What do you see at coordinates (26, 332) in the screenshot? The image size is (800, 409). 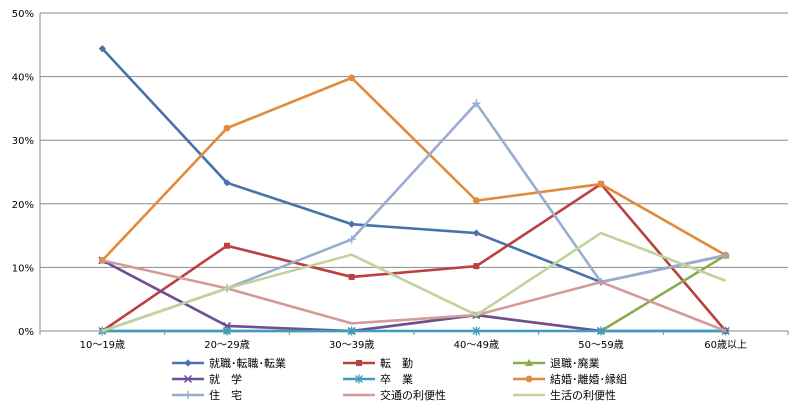 I see `y-tick-label: 0%` at bounding box center [26, 332].